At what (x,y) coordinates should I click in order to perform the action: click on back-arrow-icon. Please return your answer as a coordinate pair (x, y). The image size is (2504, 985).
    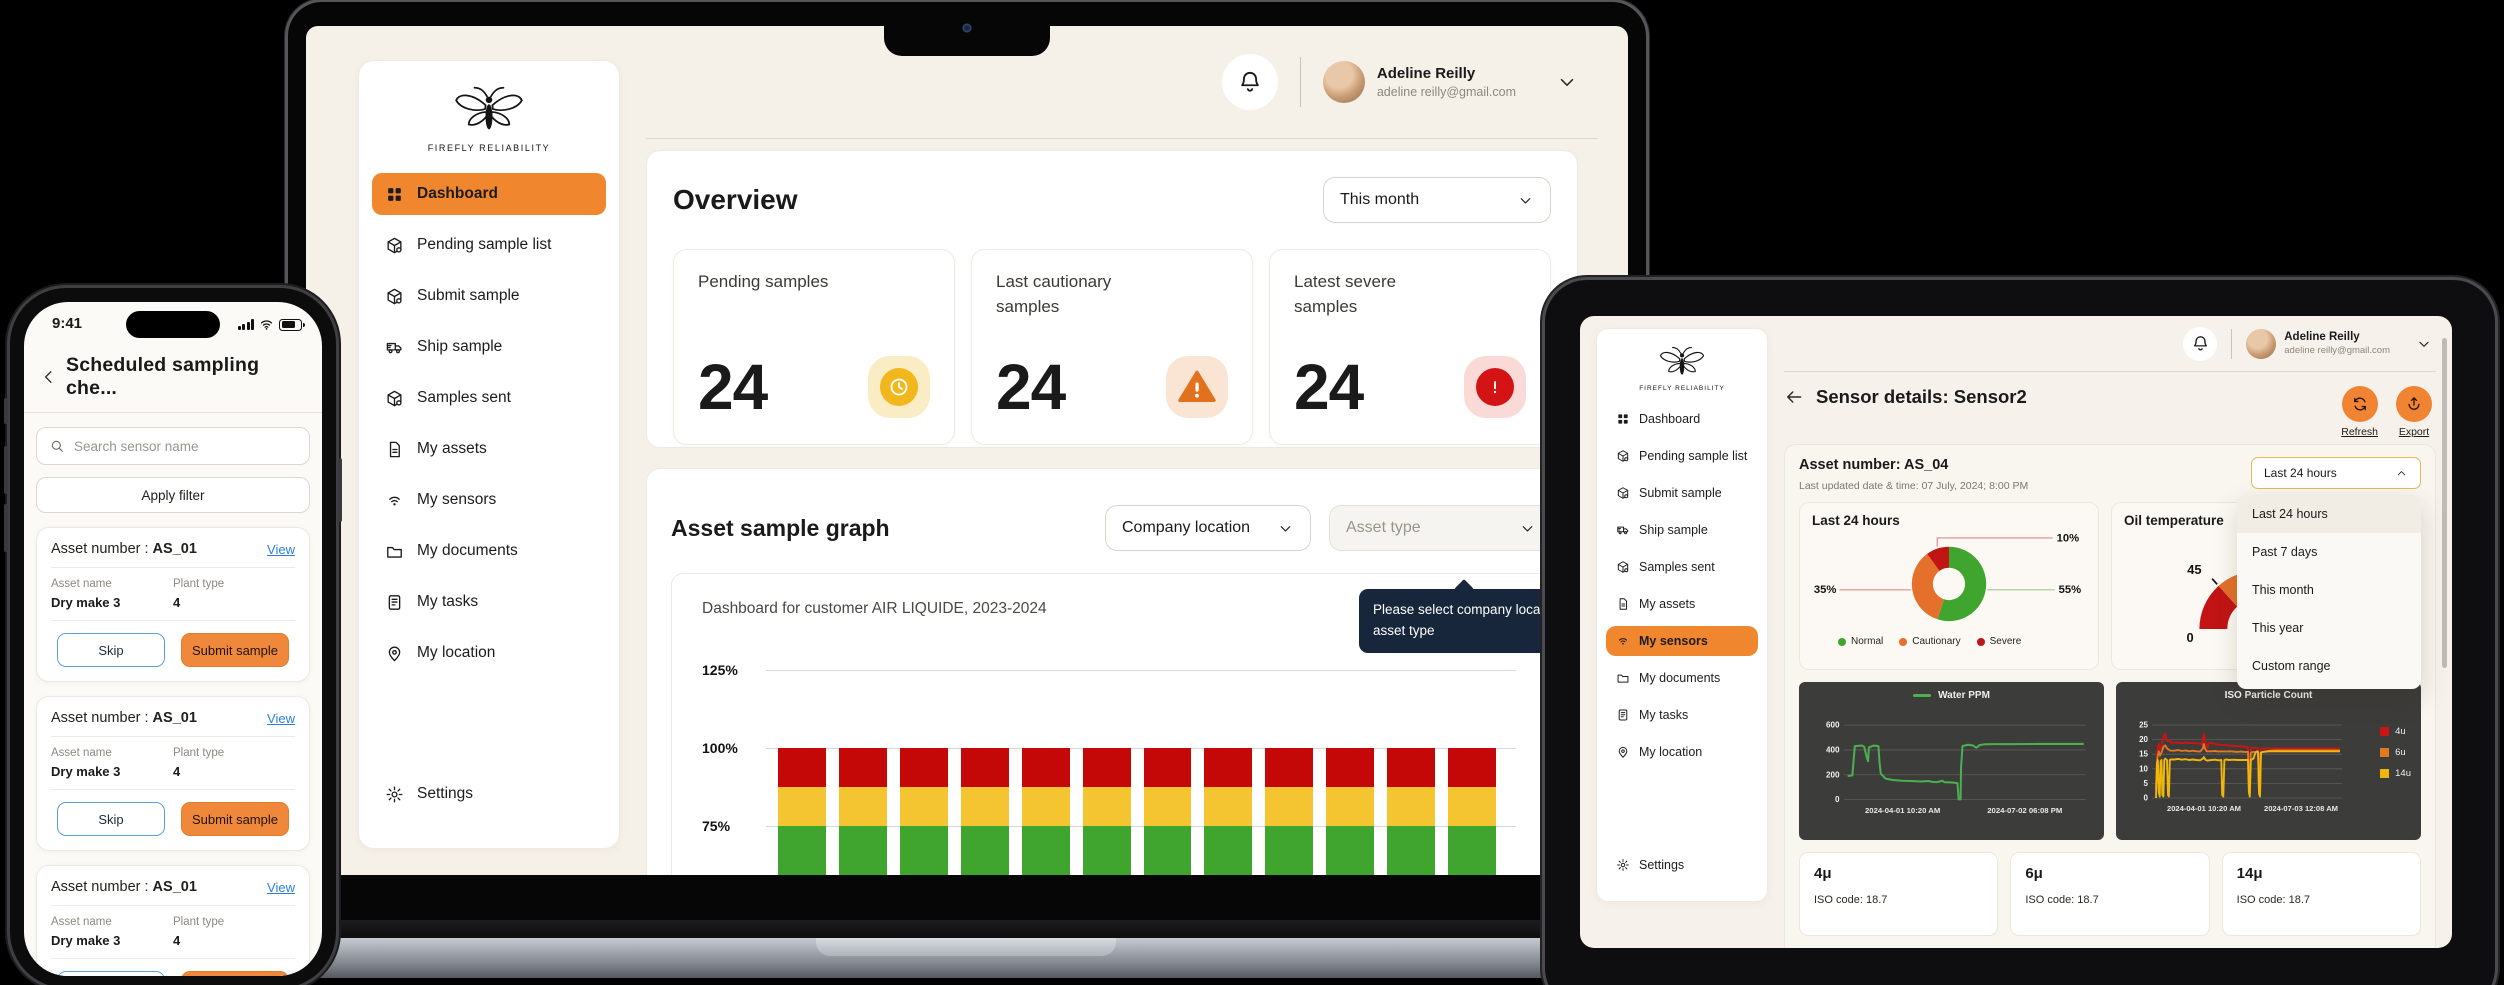
    Looking at the image, I should click on (1794, 397).